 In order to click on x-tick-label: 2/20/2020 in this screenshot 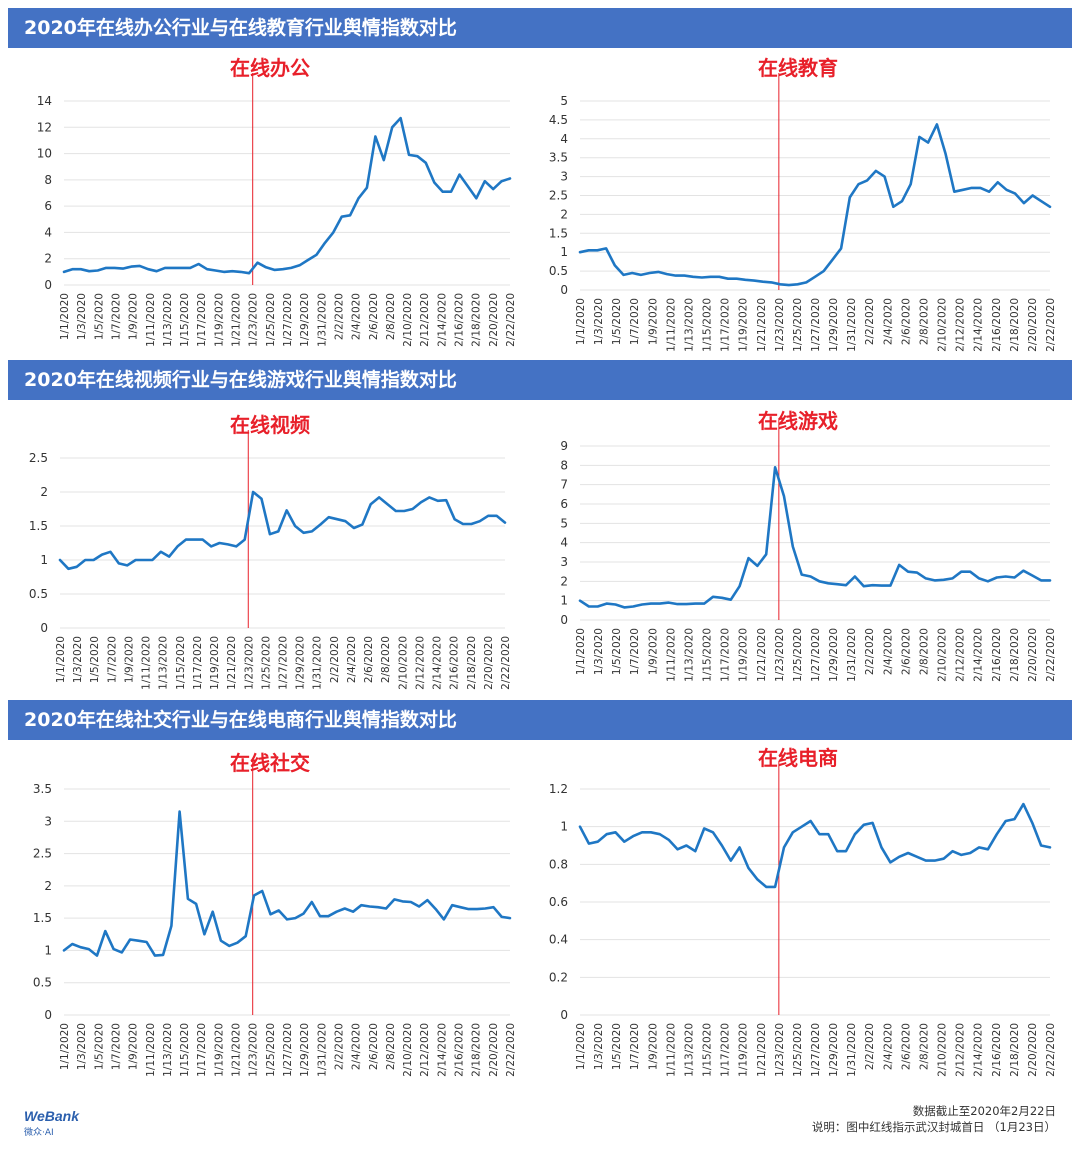, I will do `click(1033, 1050)`.